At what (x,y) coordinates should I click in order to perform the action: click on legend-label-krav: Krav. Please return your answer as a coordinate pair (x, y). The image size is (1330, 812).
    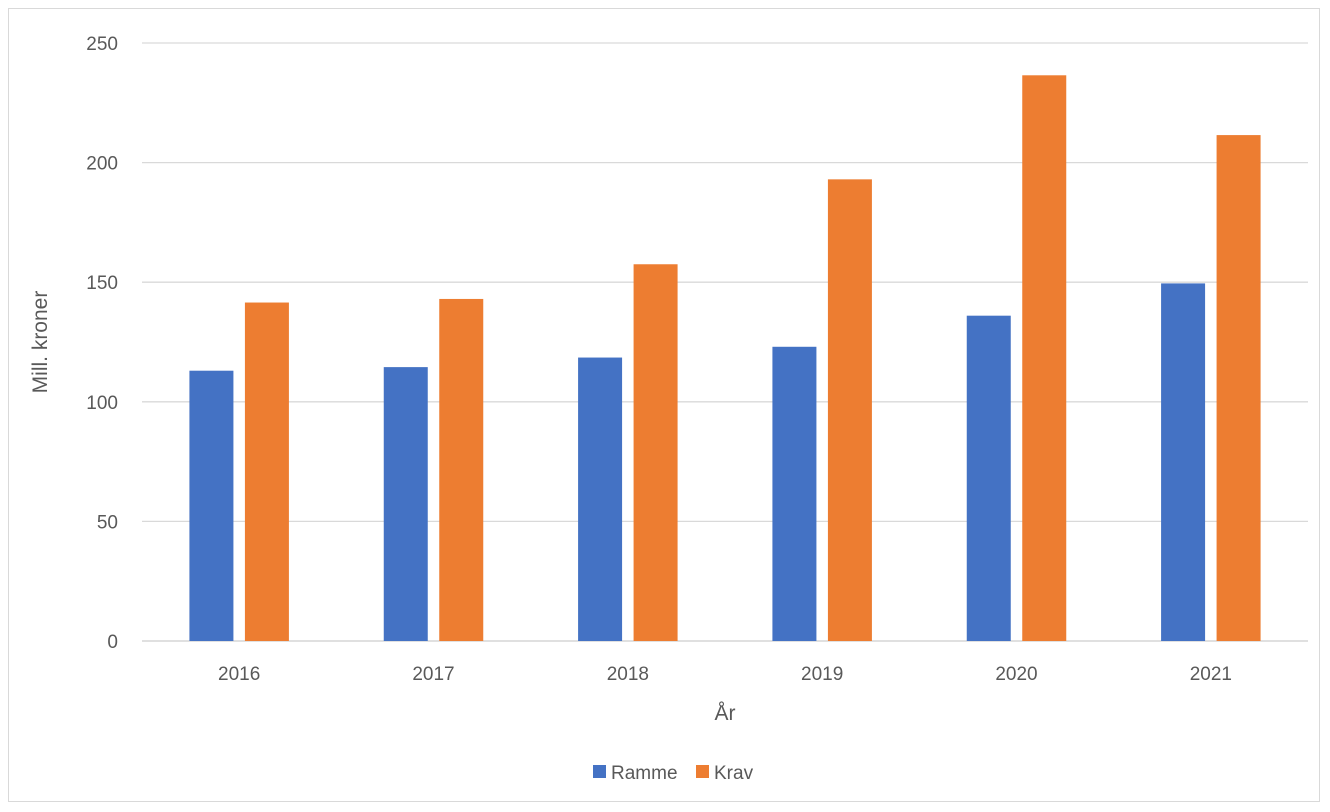
    Looking at the image, I should click on (734, 773).